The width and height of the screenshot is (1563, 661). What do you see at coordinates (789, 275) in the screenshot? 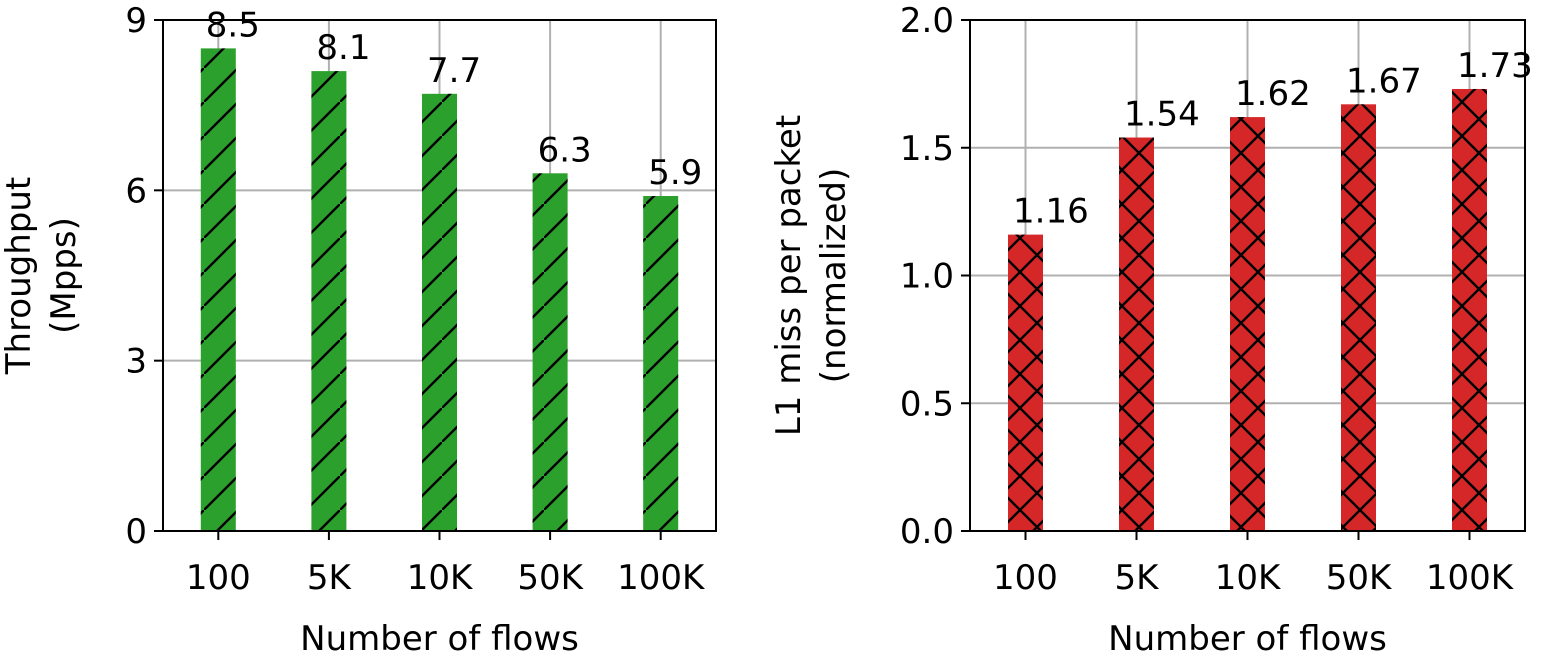
I see `y-axis-label: L1 miss per packet` at bounding box center [789, 275].